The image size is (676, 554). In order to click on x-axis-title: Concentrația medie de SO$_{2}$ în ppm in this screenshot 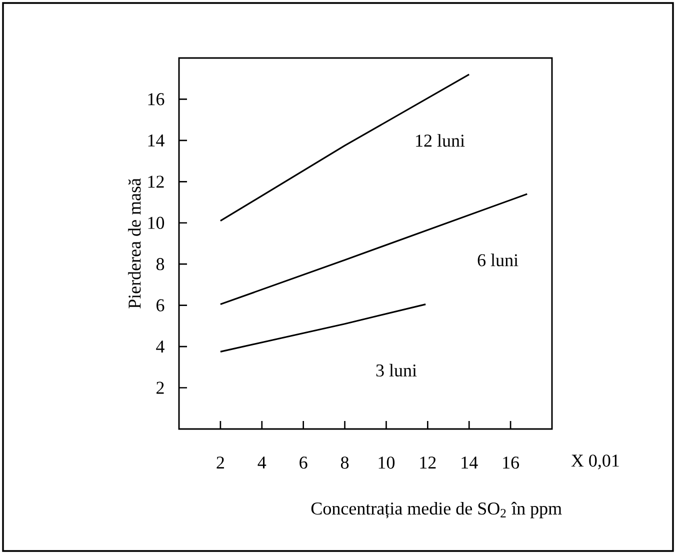, I will do `click(436, 510)`.